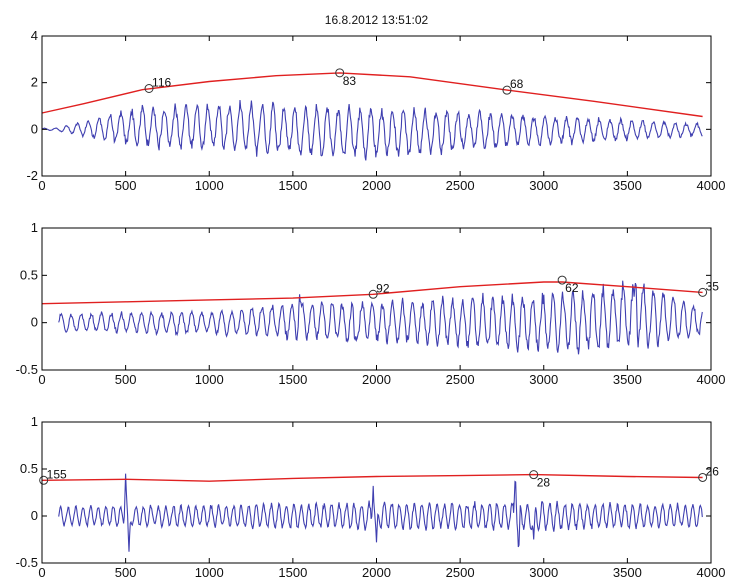 Image resolution: width=739 pixels, height=582 pixels. What do you see at coordinates (544, 483) in the screenshot?
I see `peak-label: 28` at bounding box center [544, 483].